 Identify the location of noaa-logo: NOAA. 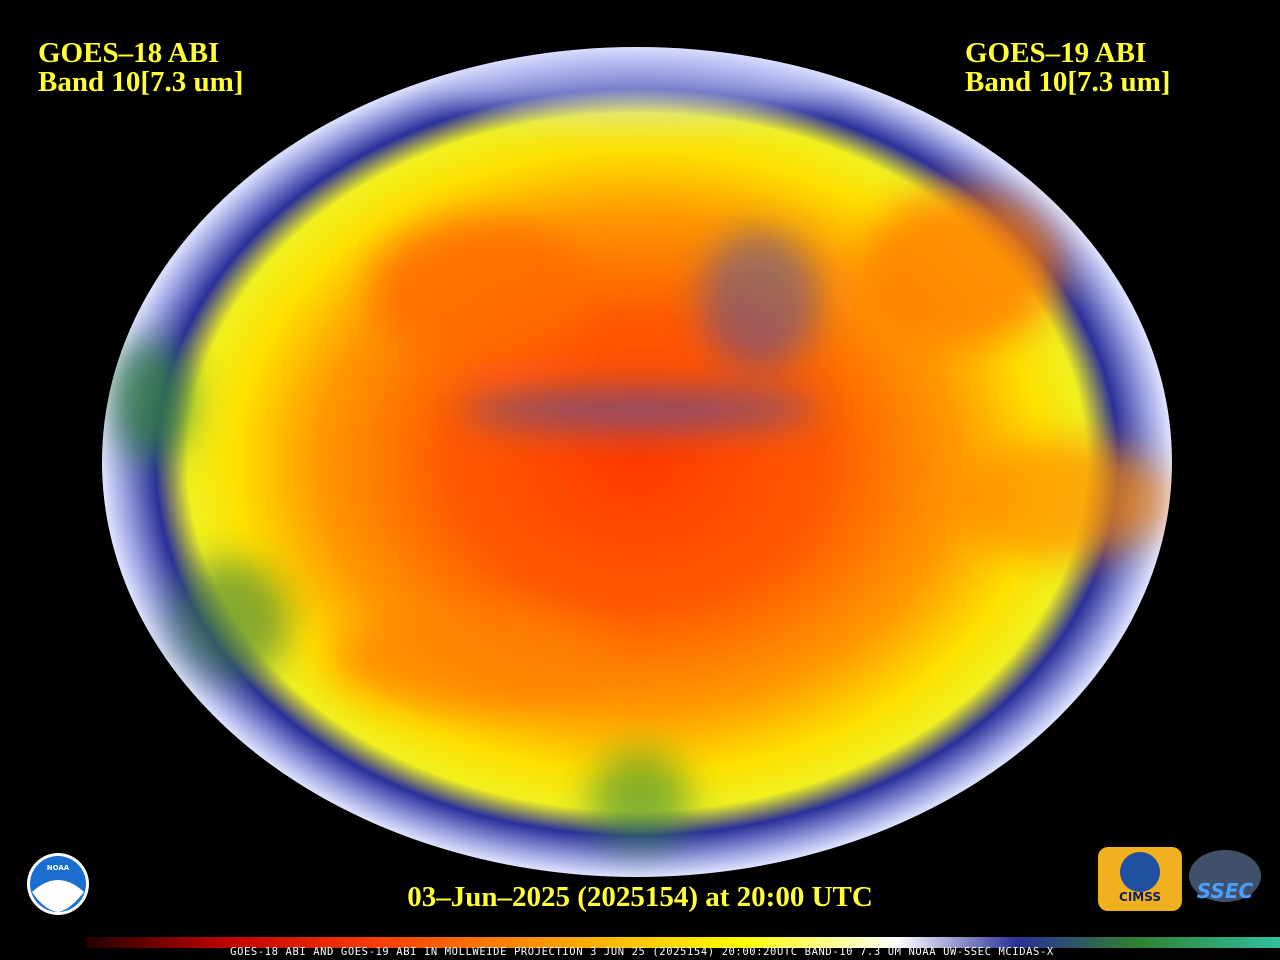
(58, 884).